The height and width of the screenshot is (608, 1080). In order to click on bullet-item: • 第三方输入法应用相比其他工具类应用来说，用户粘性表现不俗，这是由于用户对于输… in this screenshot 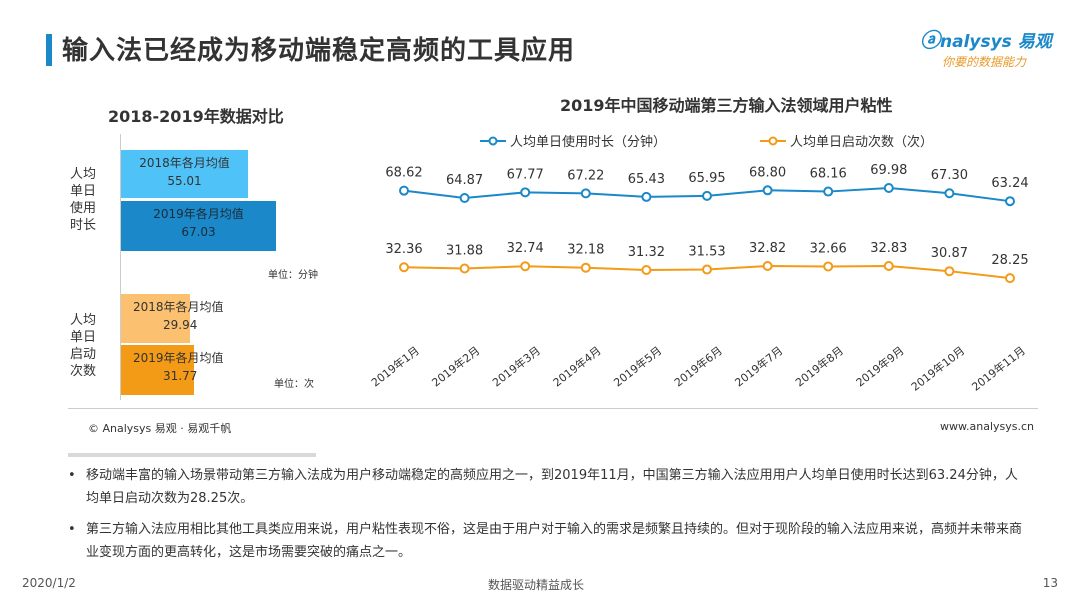, I will do `click(548, 541)`.